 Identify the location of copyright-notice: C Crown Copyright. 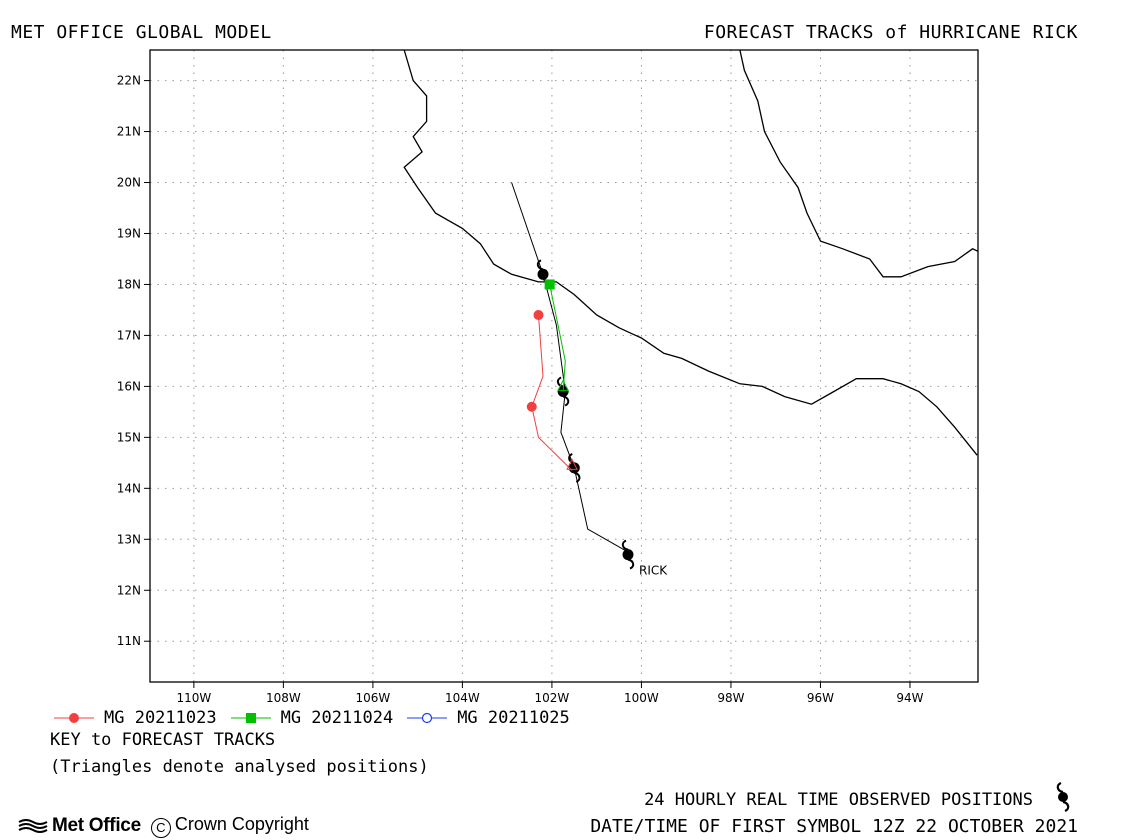
(229, 826).